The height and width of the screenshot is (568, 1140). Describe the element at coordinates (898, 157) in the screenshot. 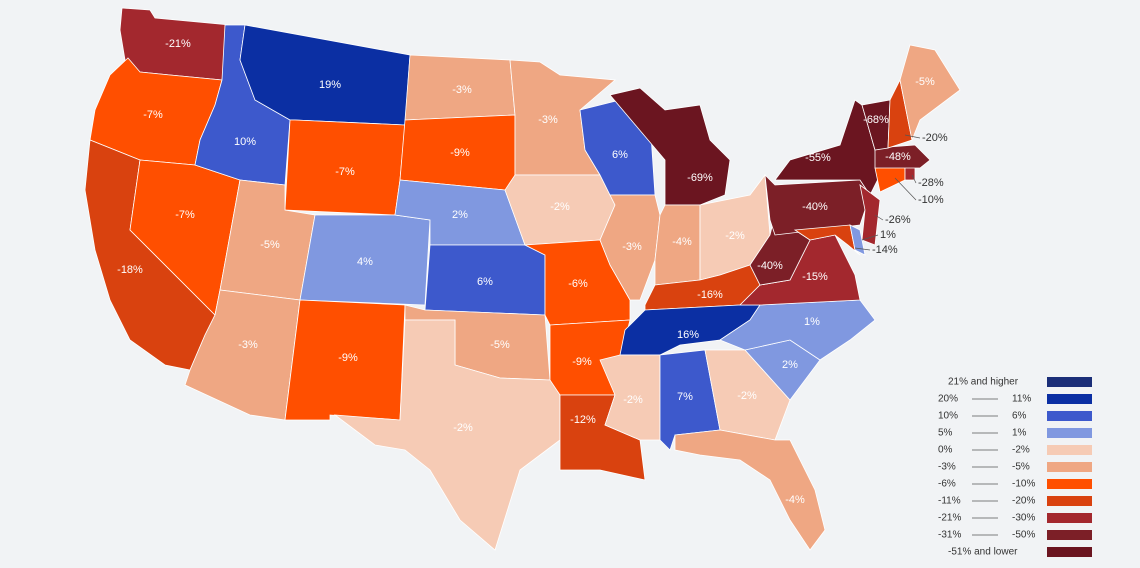

I see `state-label: -48%` at that location.